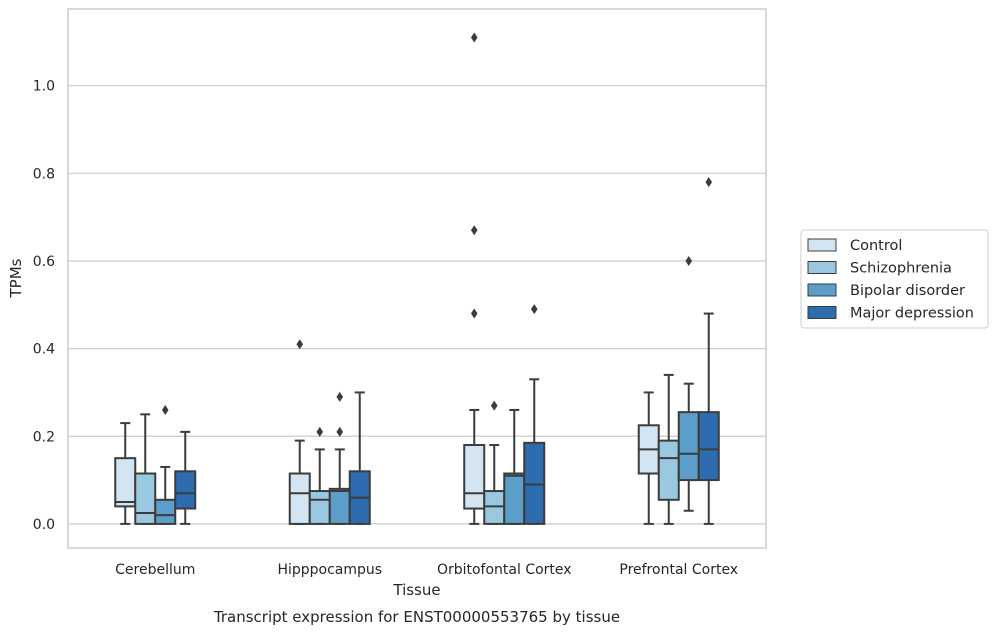 This screenshot has height=634, width=997. I want to click on legend-label: Control, so click(876, 246).